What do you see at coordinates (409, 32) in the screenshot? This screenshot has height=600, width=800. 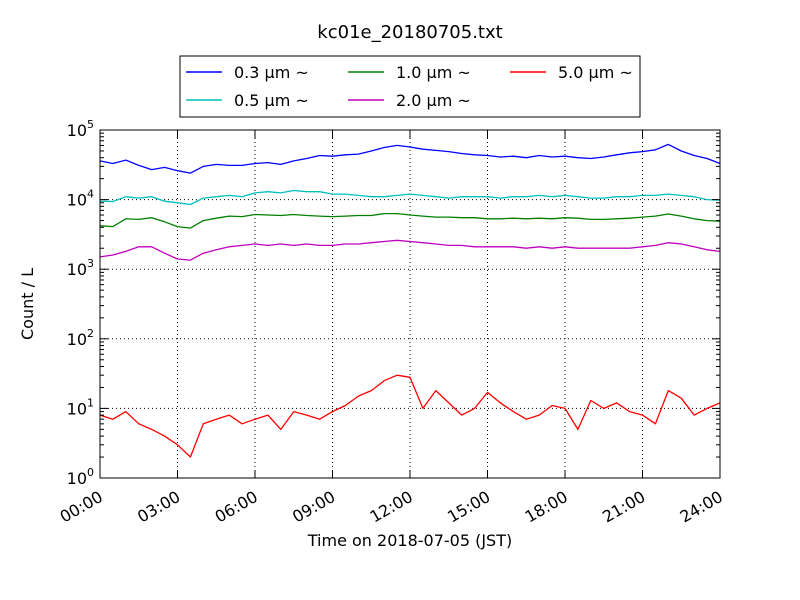 I see `chart-title: kc01e_20180705.txt` at bounding box center [409, 32].